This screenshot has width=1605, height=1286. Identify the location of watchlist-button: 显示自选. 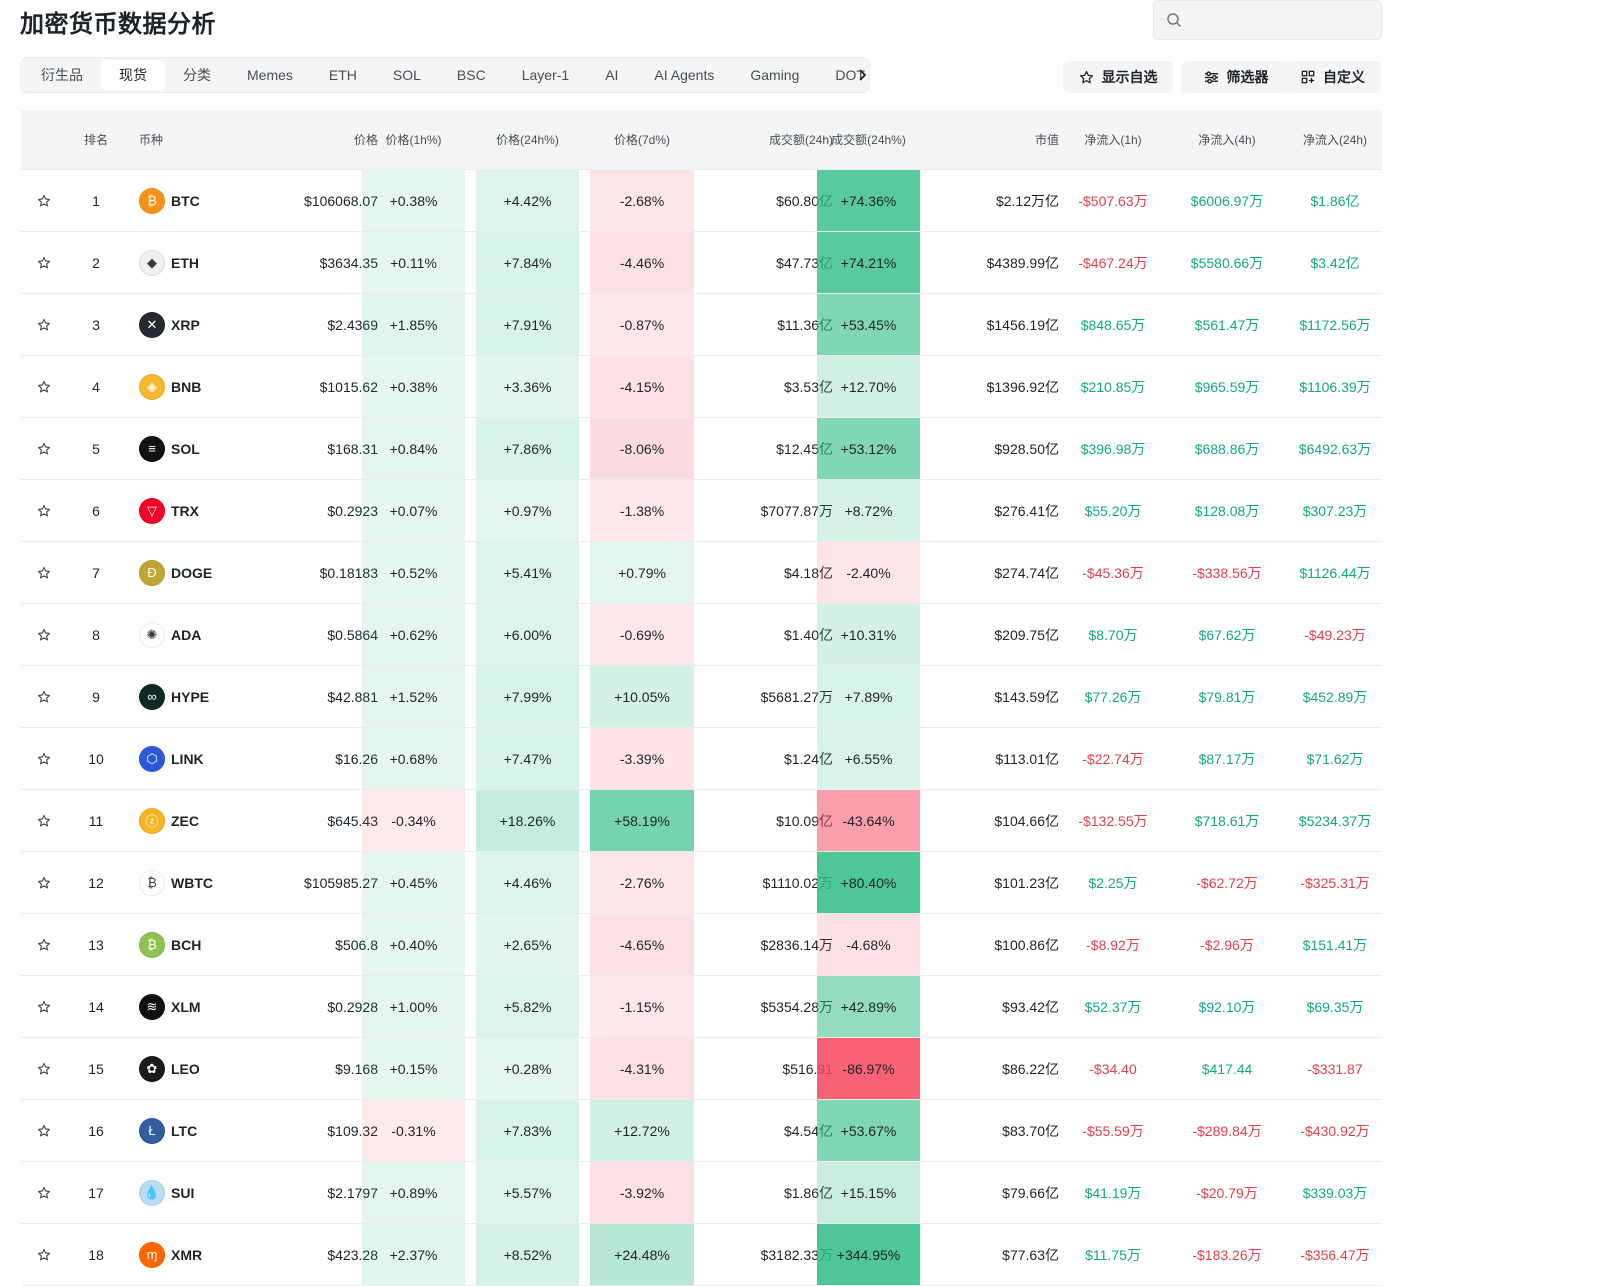
(1118, 77).